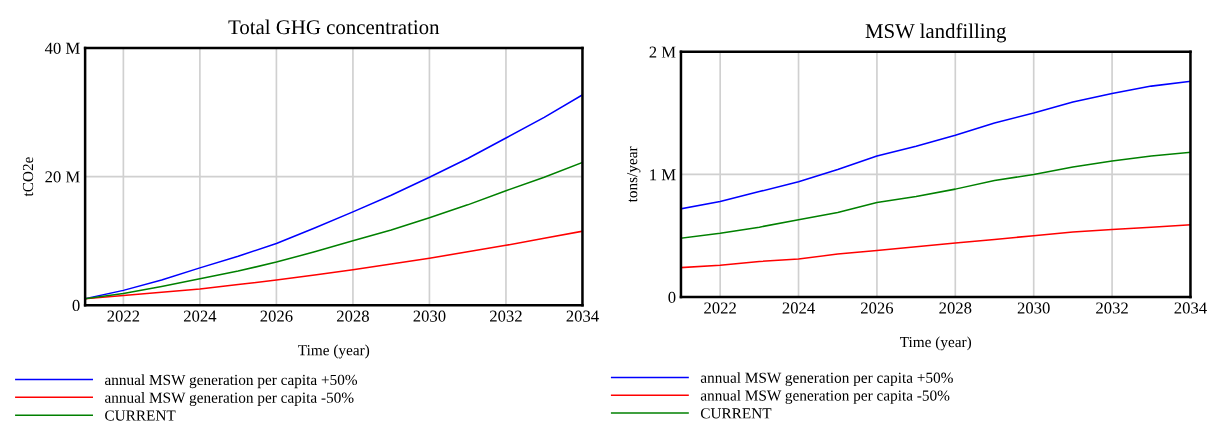 This screenshot has width=1216, height=428. I want to click on y-tick-label: 20 M, so click(62, 177).